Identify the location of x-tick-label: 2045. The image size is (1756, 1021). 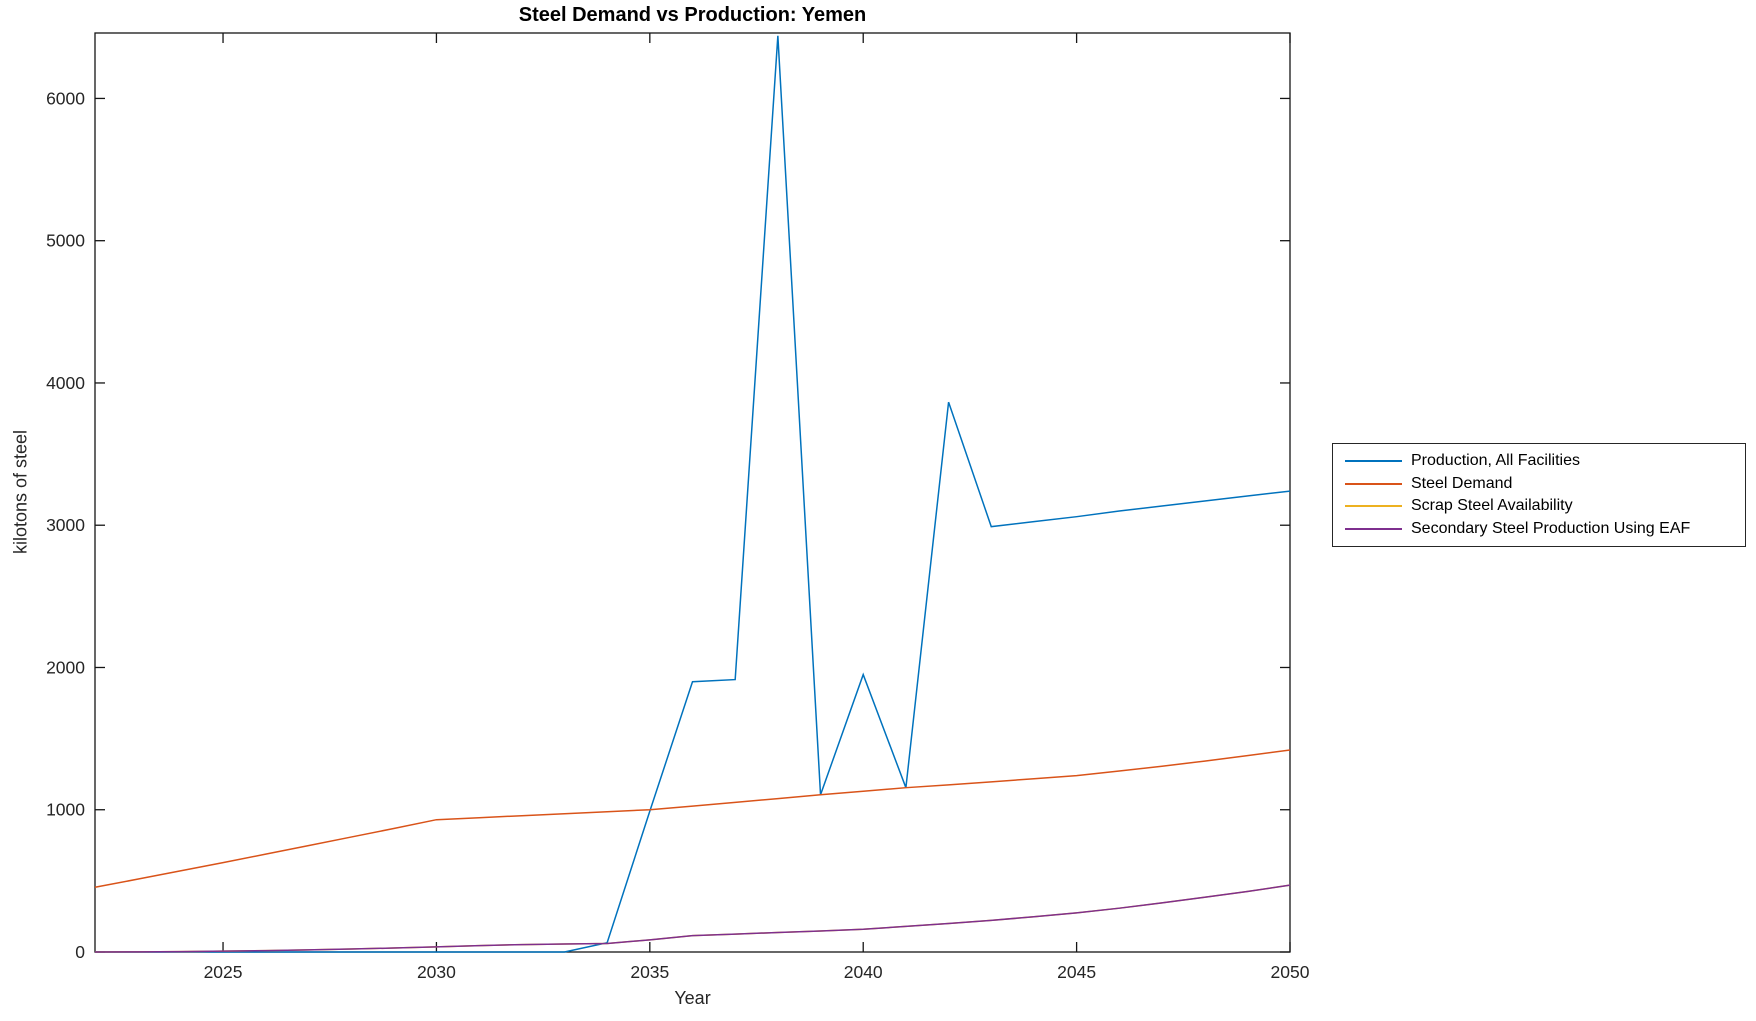
(1076, 972).